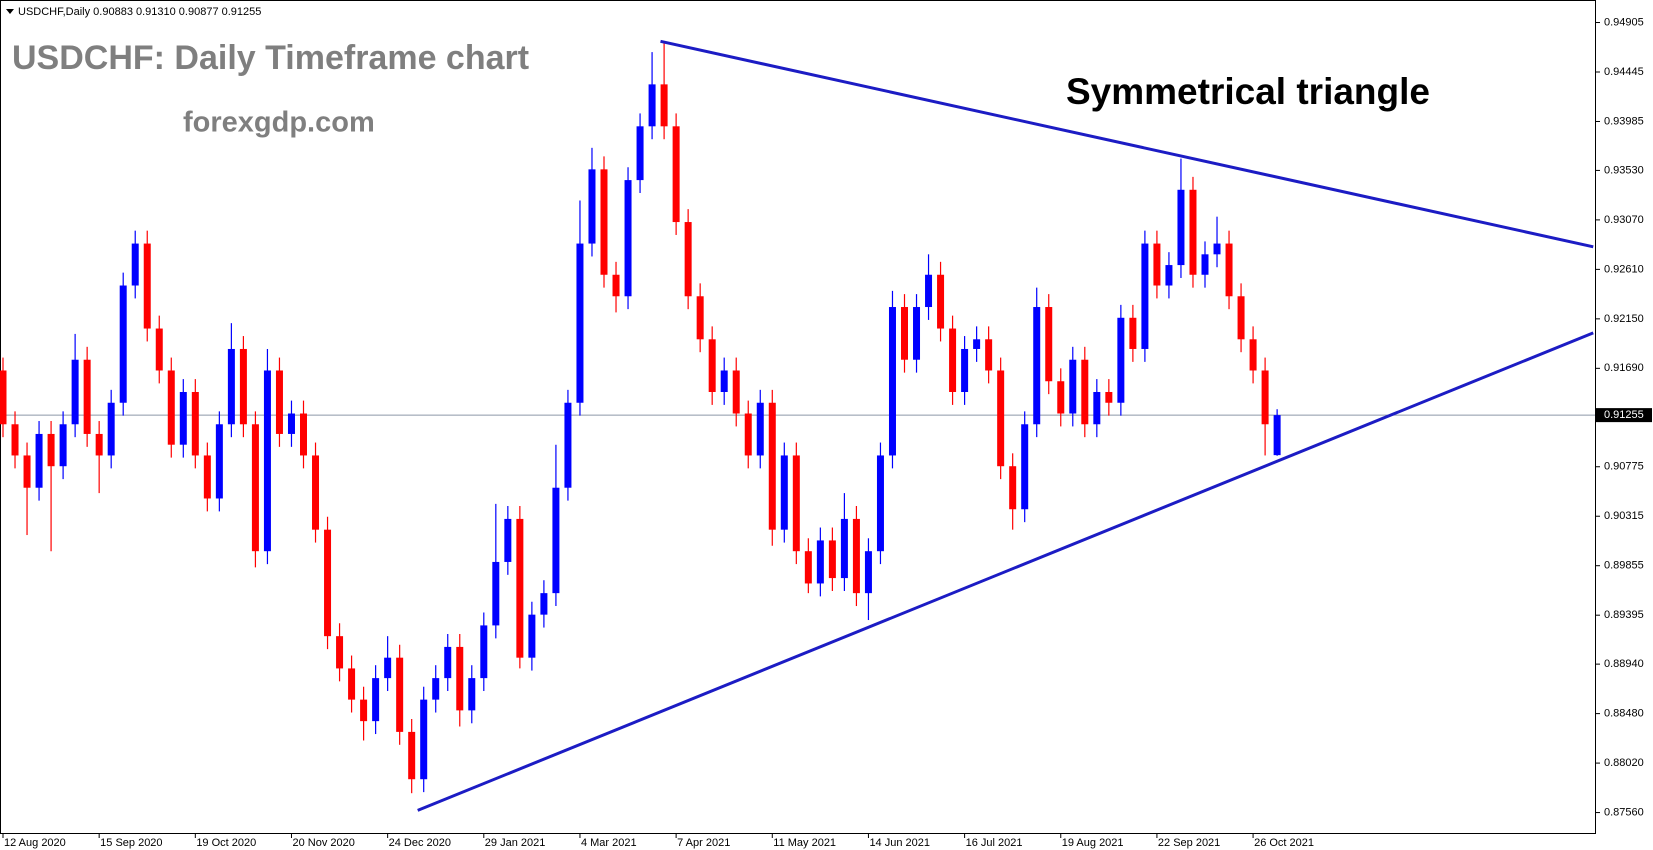  What do you see at coordinates (1284, 843) in the screenshot?
I see `x-tick-label: 26 Oct 2021` at bounding box center [1284, 843].